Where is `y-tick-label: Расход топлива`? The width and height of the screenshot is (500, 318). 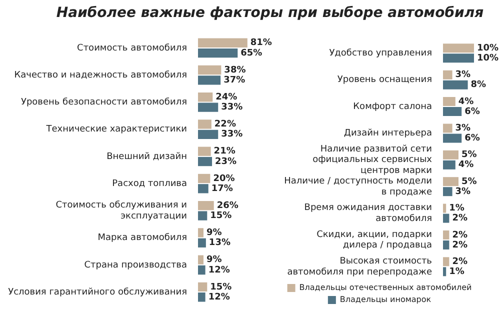
y-tick-label: Расход топлива is located at coordinates (149, 183).